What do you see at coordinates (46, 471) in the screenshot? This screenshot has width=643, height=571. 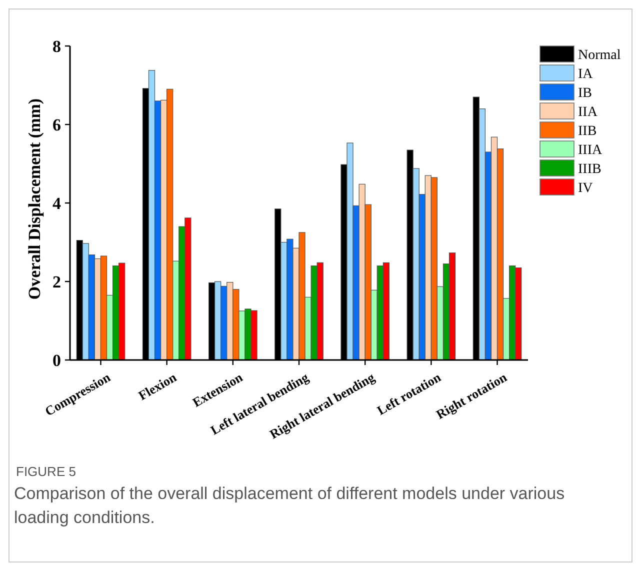 I see `caption: FIGURE 5` at bounding box center [46, 471].